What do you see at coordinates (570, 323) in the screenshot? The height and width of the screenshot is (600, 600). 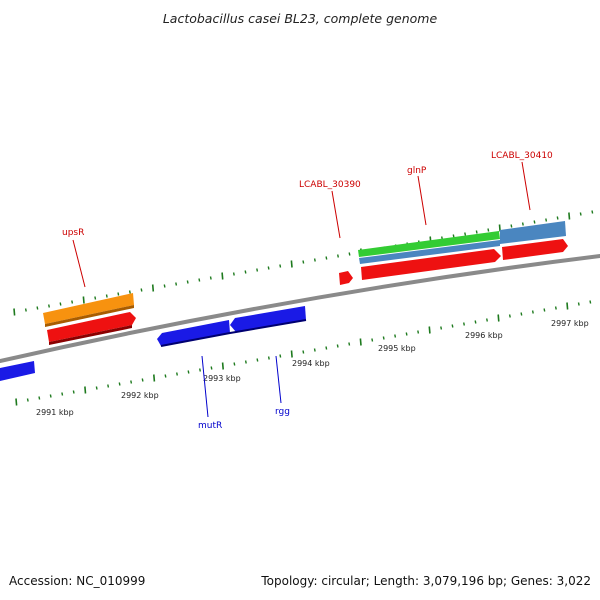 I see `scale-label-2997: 2997 kbp` at bounding box center [570, 323].